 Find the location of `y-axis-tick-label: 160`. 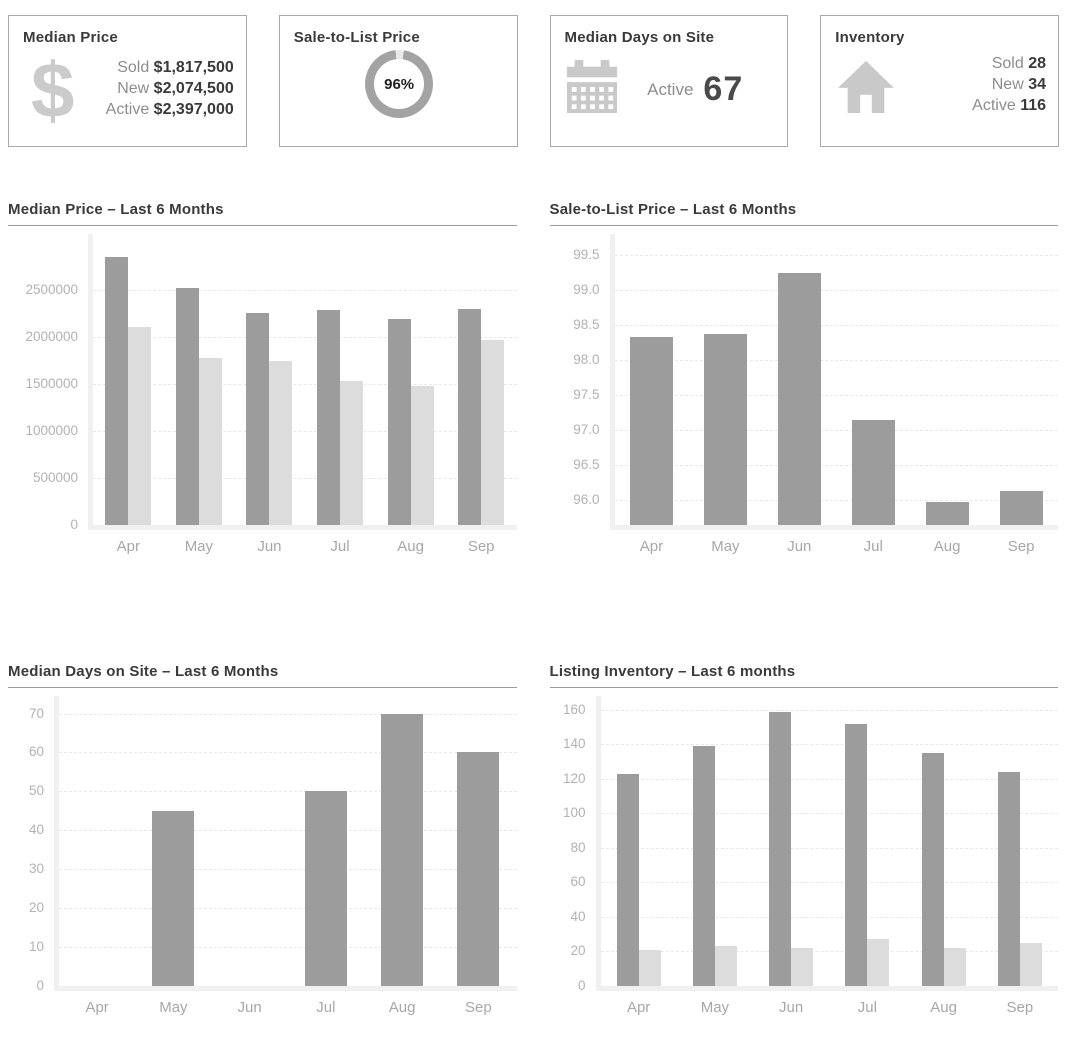

y-axis-tick-label: 160 is located at coordinates (574, 709).